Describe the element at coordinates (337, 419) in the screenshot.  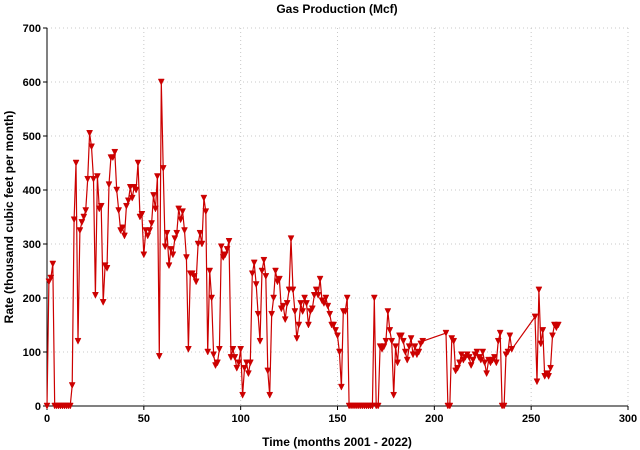
I see `x-tick-label-3: 150` at that location.